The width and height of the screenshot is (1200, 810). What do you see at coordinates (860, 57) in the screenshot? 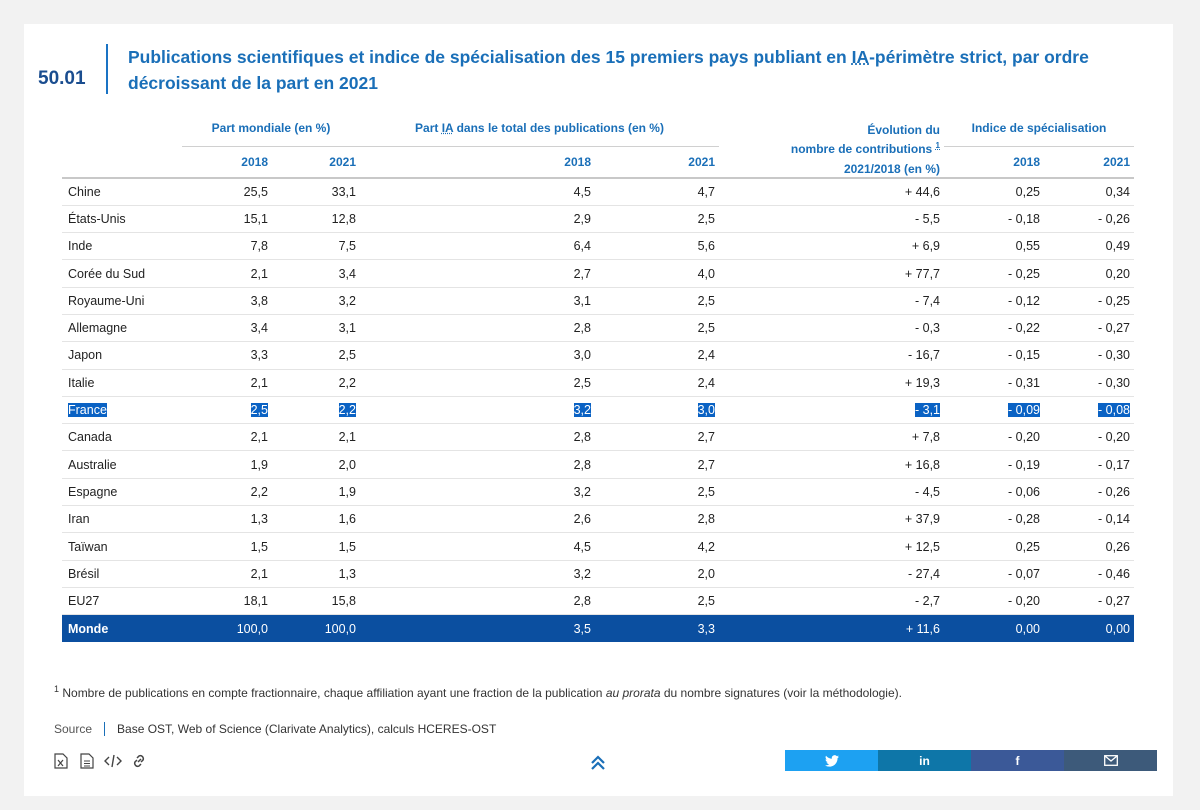
I see `title-abbr-ia: IA` at bounding box center [860, 57].